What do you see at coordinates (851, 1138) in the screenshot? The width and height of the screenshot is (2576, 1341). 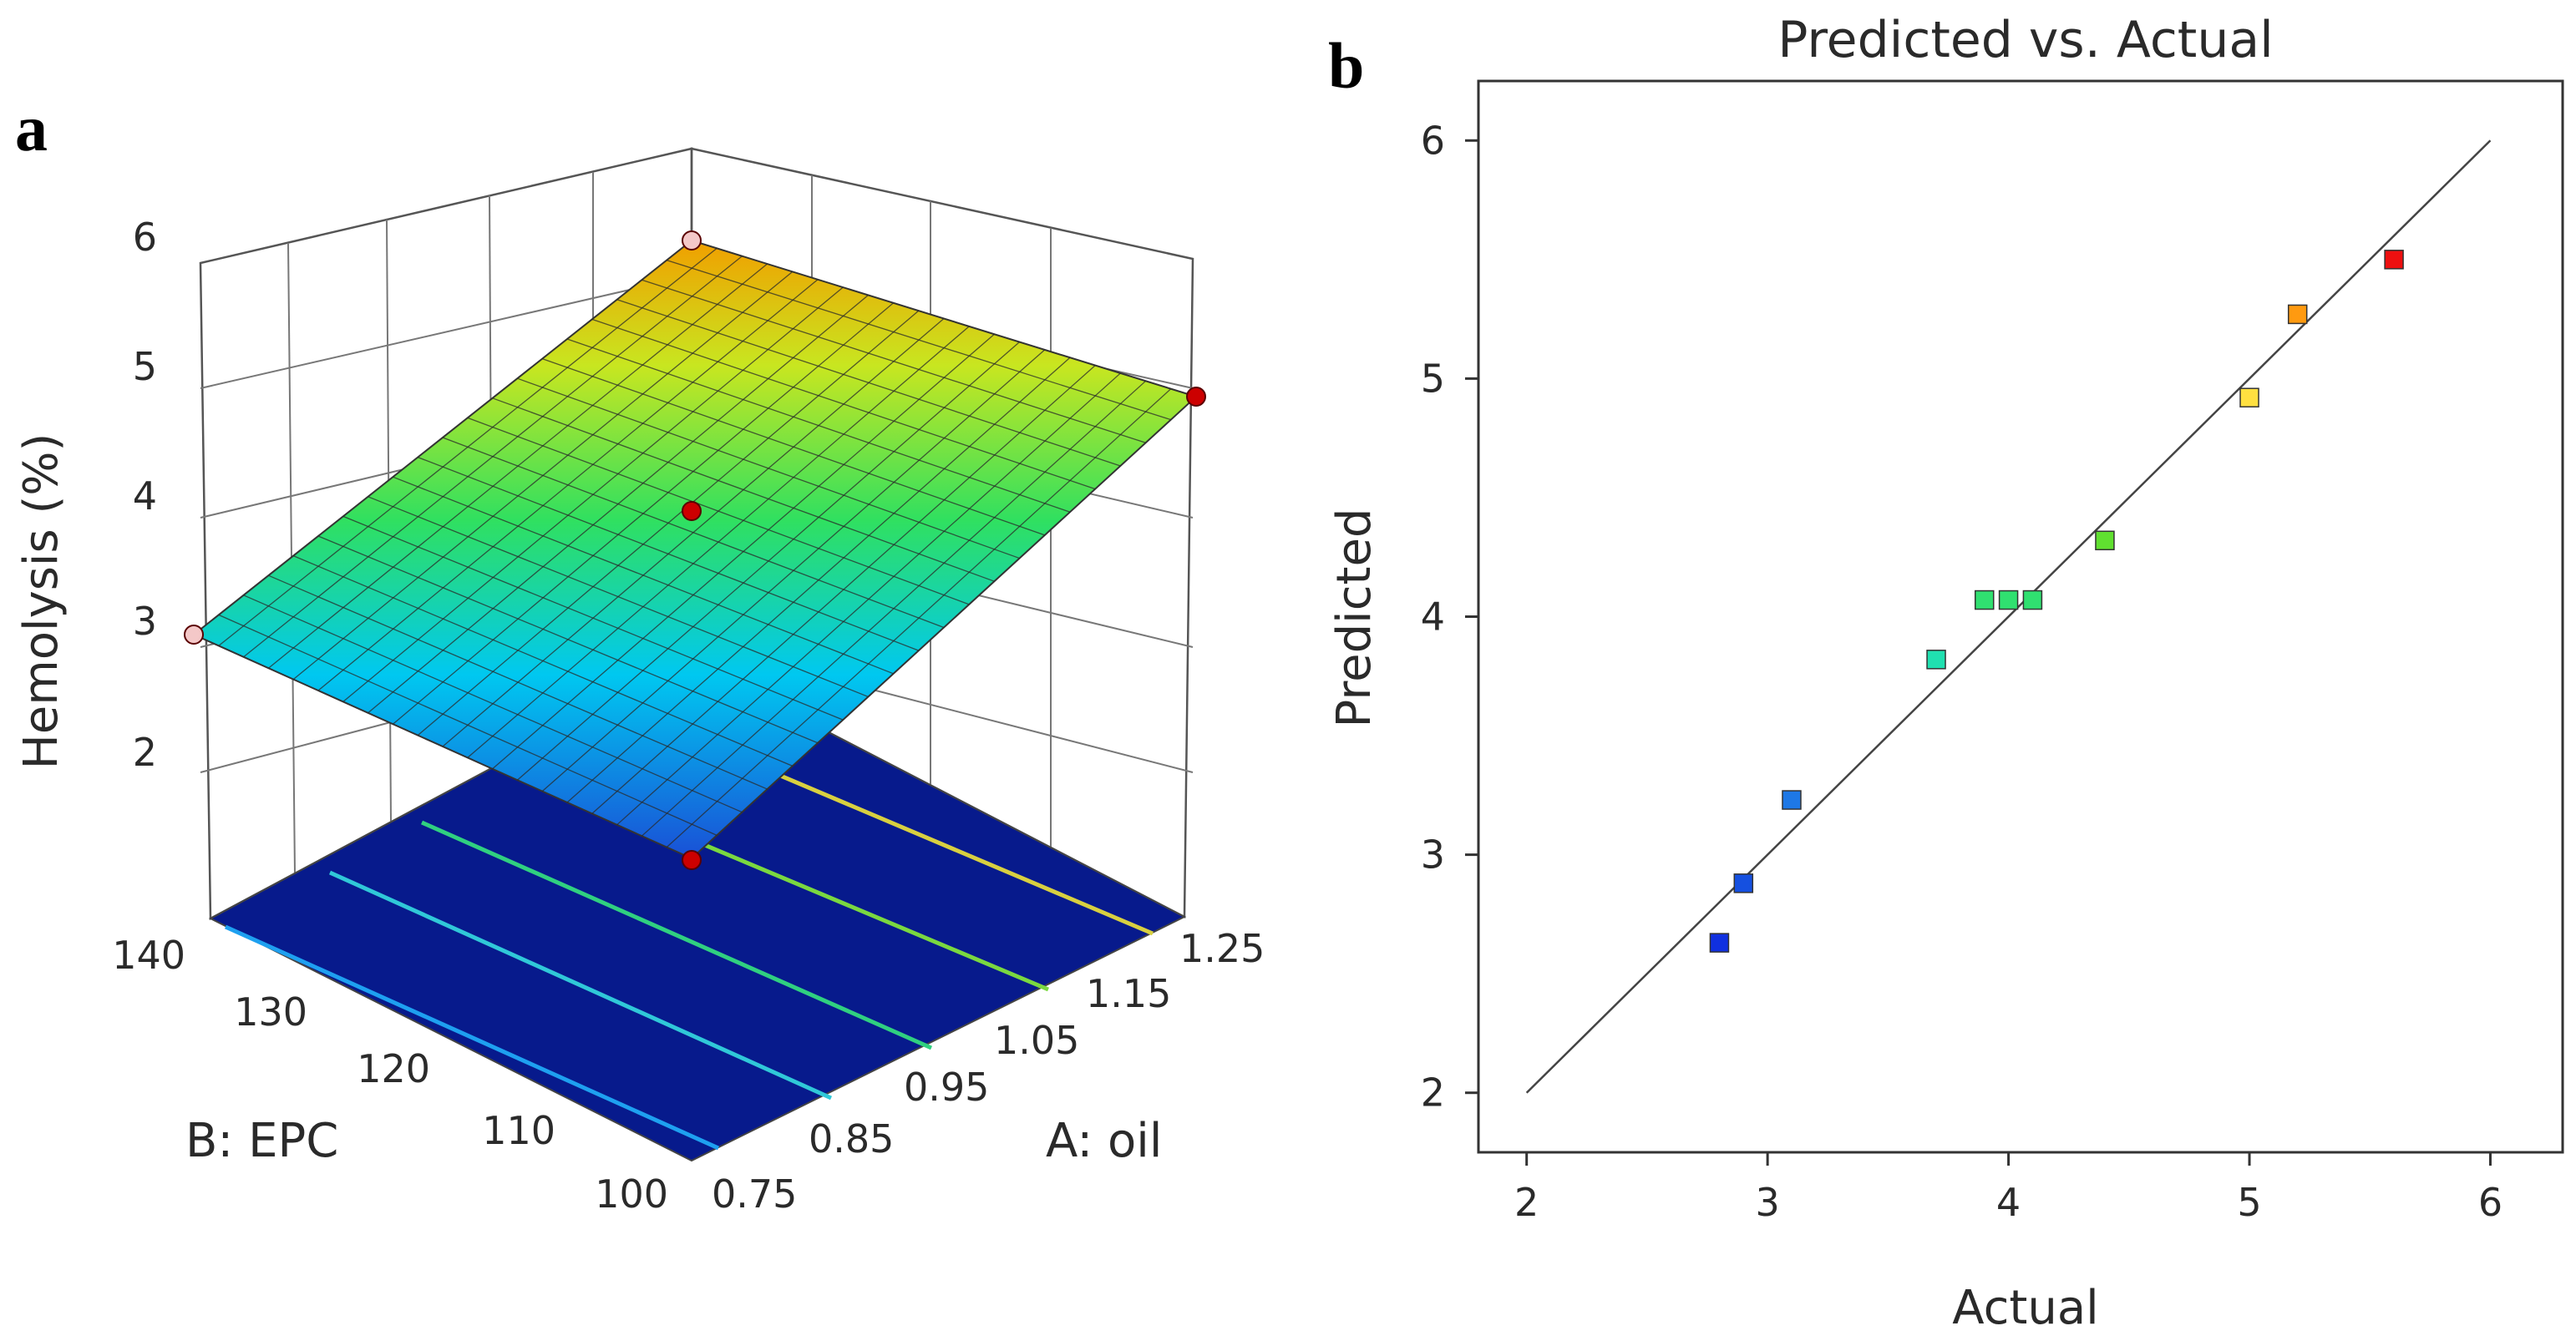 I see `oil-tick-label: 0.85` at bounding box center [851, 1138].